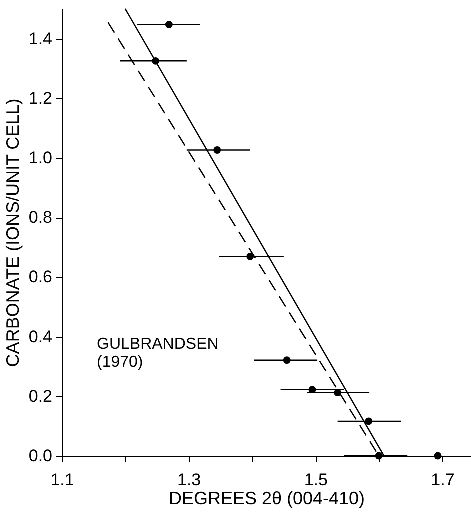  What do you see at coordinates (40, 98) in the screenshot?
I see `y-tick-label: 1.2` at bounding box center [40, 98].